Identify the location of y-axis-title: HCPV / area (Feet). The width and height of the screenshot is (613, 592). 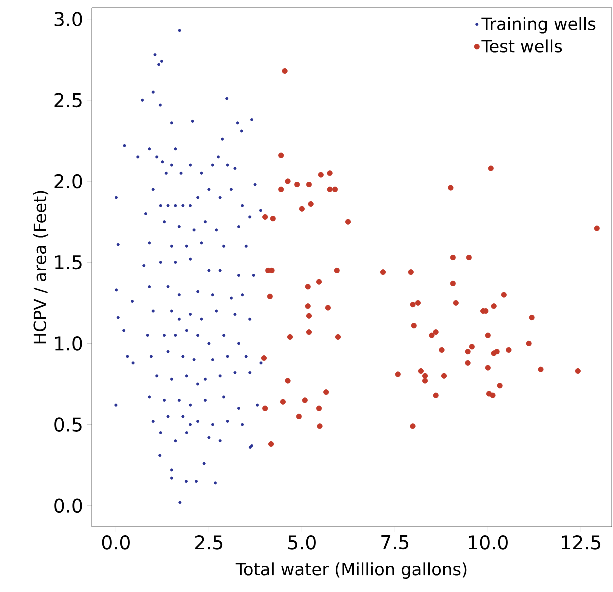
(41, 267).